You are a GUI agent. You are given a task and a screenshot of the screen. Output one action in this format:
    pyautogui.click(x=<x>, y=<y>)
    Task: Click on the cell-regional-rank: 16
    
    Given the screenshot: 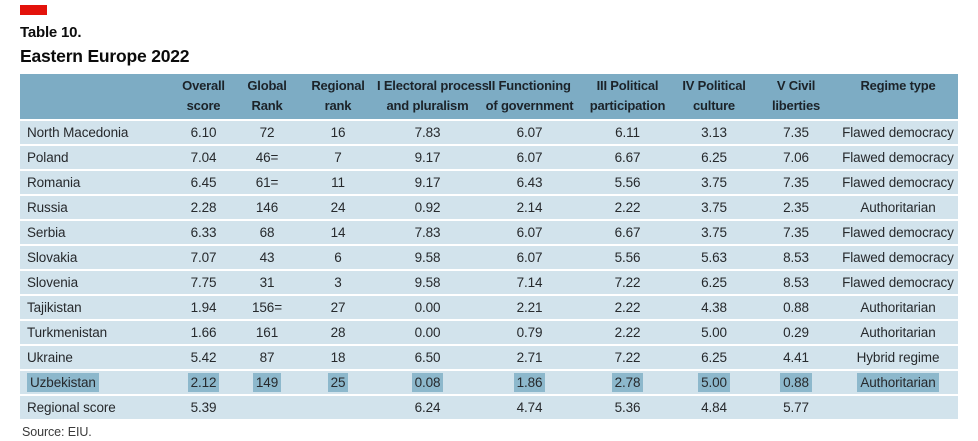 What is the action you would take?
    pyautogui.click(x=338, y=132)
    